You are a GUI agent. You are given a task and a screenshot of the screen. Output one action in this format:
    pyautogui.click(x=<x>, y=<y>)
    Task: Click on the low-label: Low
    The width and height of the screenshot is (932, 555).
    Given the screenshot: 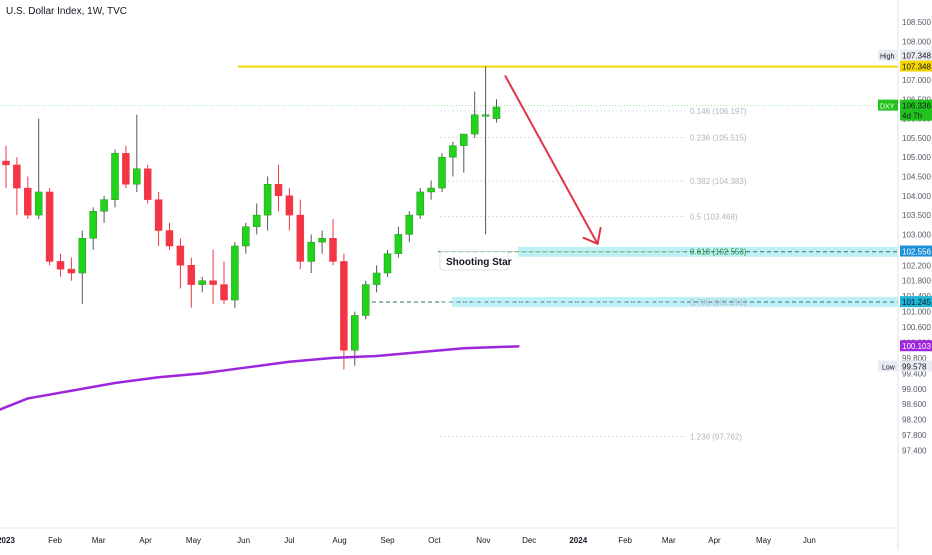 What is the action you would take?
    pyautogui.click(x=889, y=367)
    